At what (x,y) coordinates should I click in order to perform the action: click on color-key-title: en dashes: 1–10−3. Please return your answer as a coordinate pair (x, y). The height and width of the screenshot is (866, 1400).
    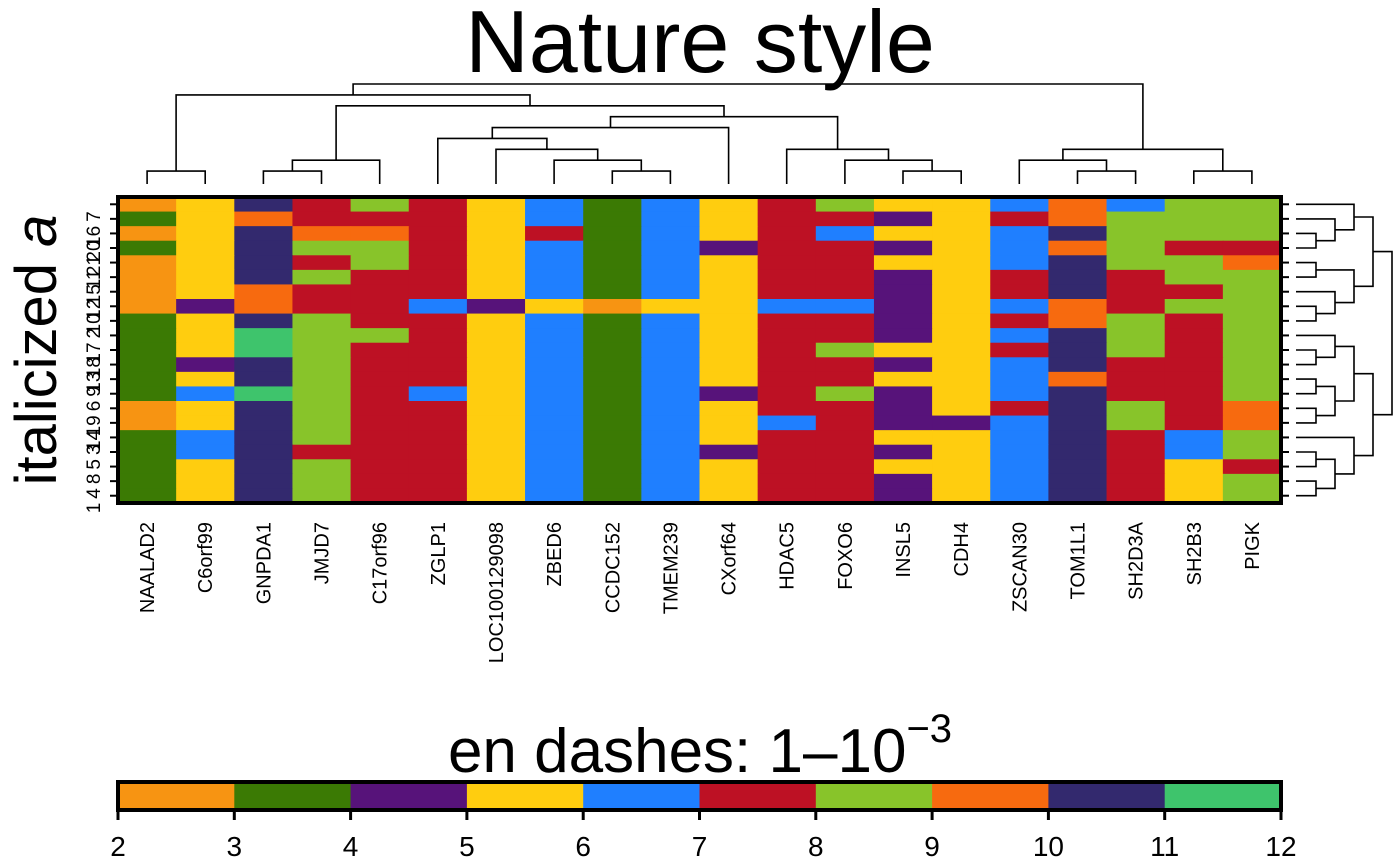
    Looking at the image, I should click on (700, 746).